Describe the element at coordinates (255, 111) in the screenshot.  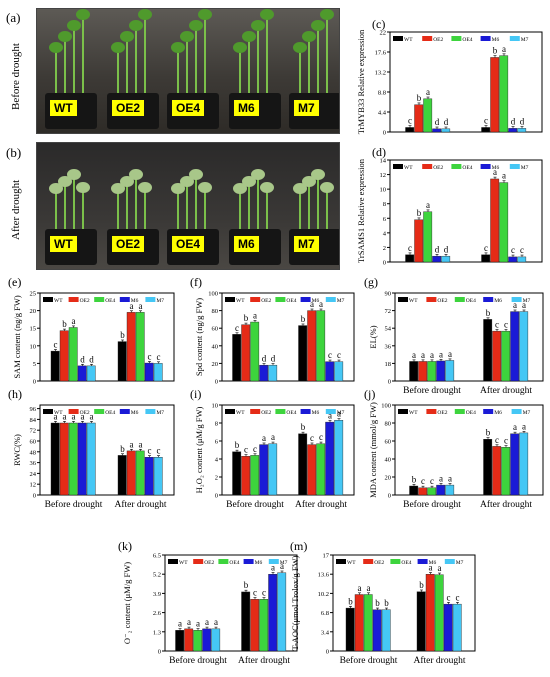
I see `pot-m6: M6` at that location.